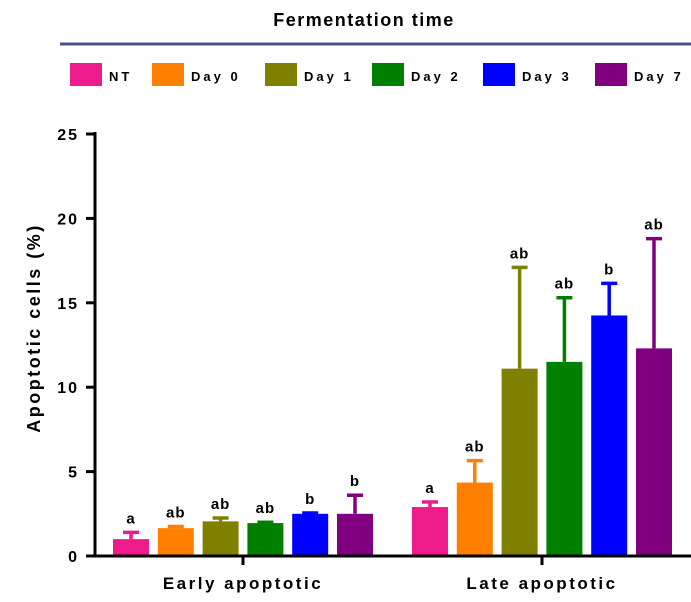 Image resolution: width=691 pixels, height=602 pixels. What do you see at coordinates (329, 76) in the screenshot?
I see `legend-label: Day 1` at bounding box center [329, 76].